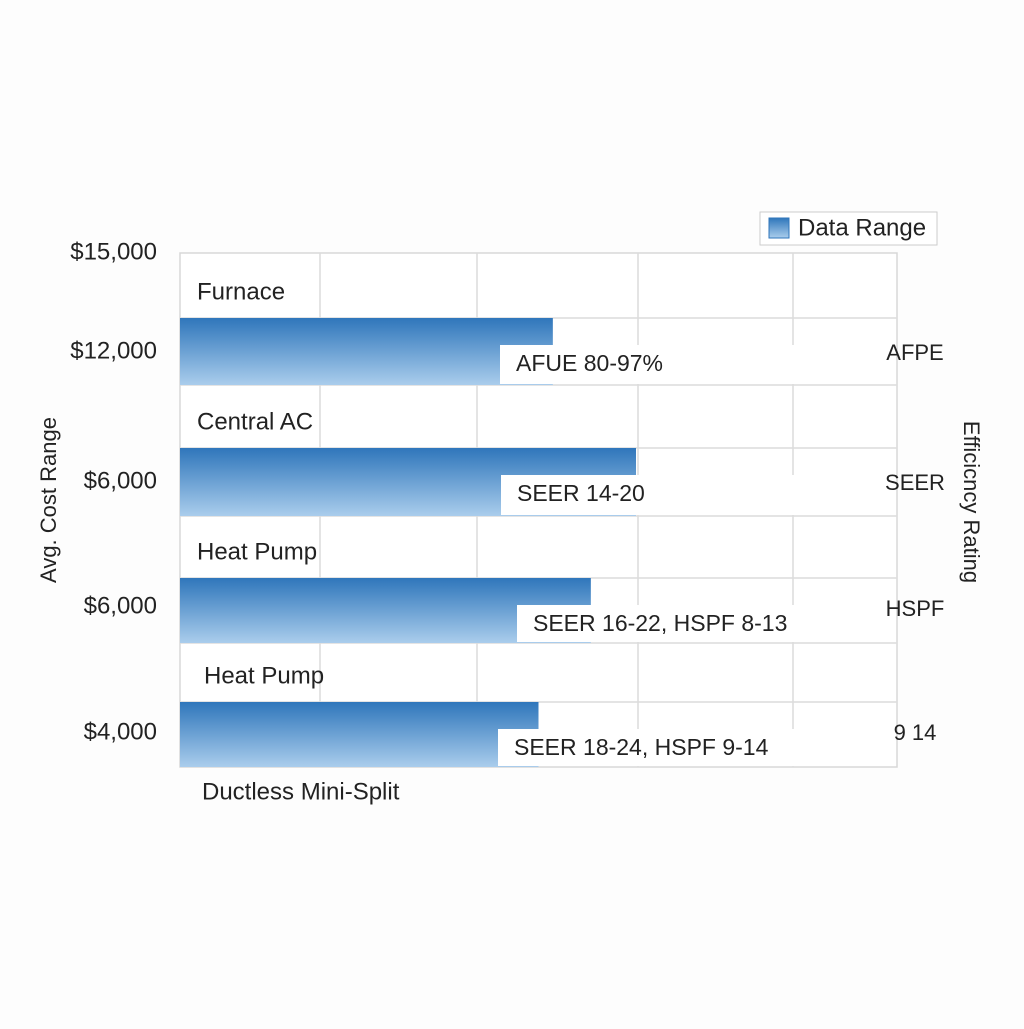 This screenshot has height=1029, width=1024. Describe the element at coordinates (971, 502) in the screenshot. I see `y2-axis-label: Efficicncy Rating` at that location.